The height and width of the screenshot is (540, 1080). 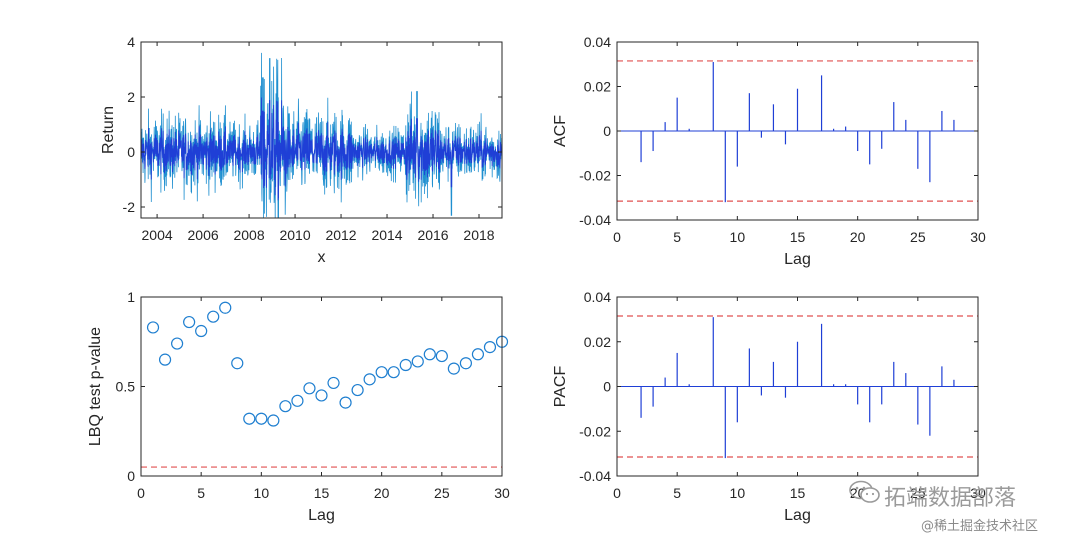 What do you see at coordinates (478, 235) in the screenshot?
I see `x-tick-label: 2018` at bounding box center [478, 235].